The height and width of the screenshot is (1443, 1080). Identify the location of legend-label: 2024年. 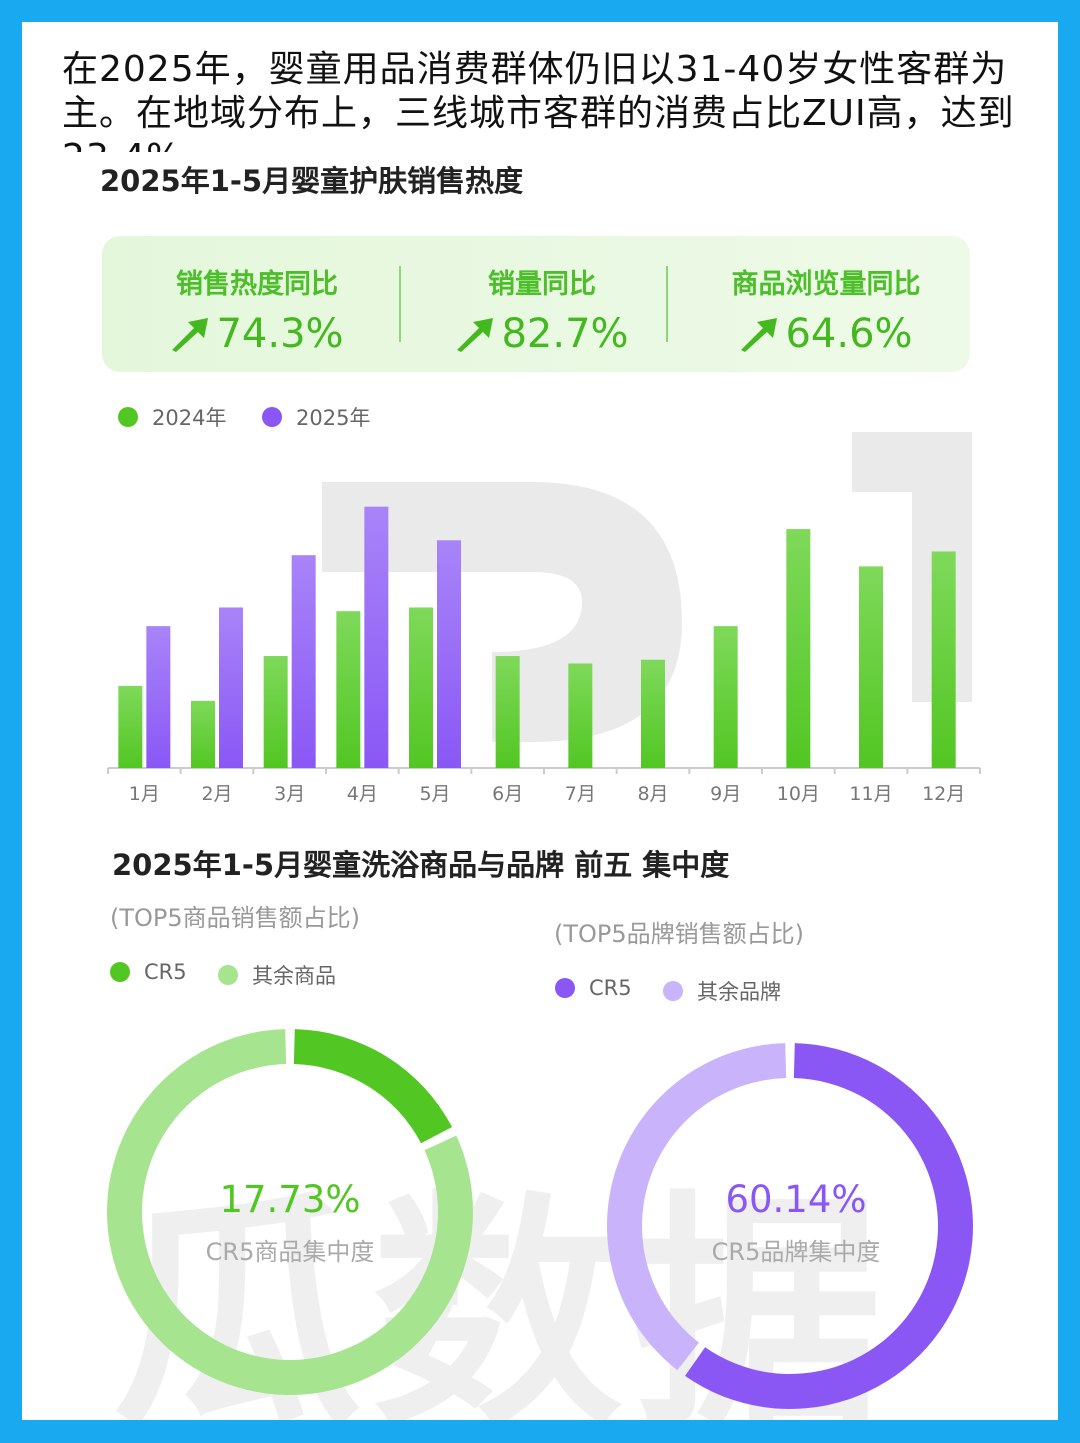
(189, 418).